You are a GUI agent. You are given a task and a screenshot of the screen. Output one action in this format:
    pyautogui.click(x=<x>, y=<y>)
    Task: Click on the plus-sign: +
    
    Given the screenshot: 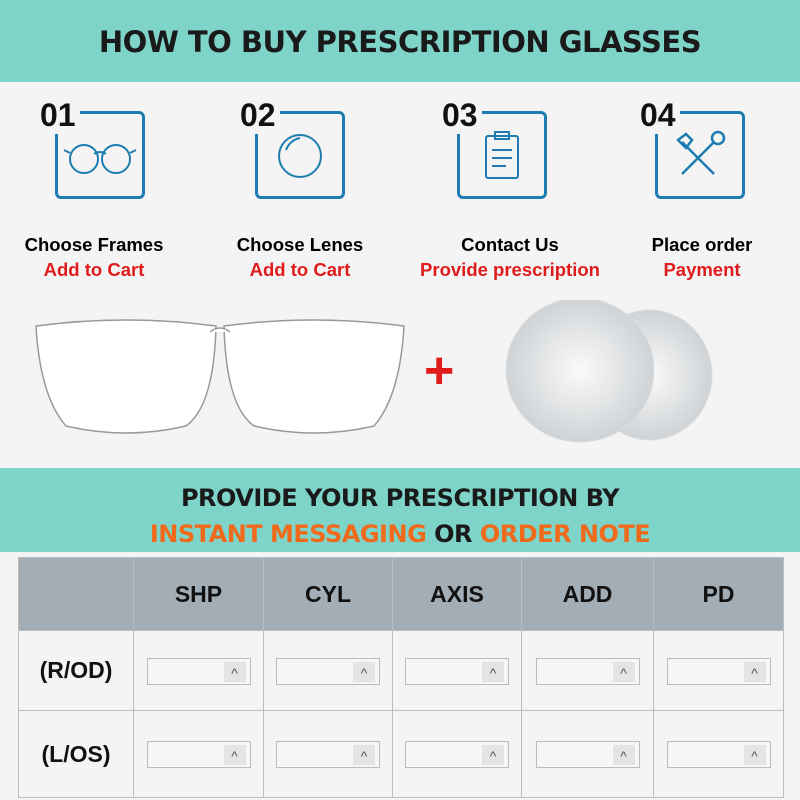 What is the action you would take?
    pyautogui.click(x=439, y=371)
    